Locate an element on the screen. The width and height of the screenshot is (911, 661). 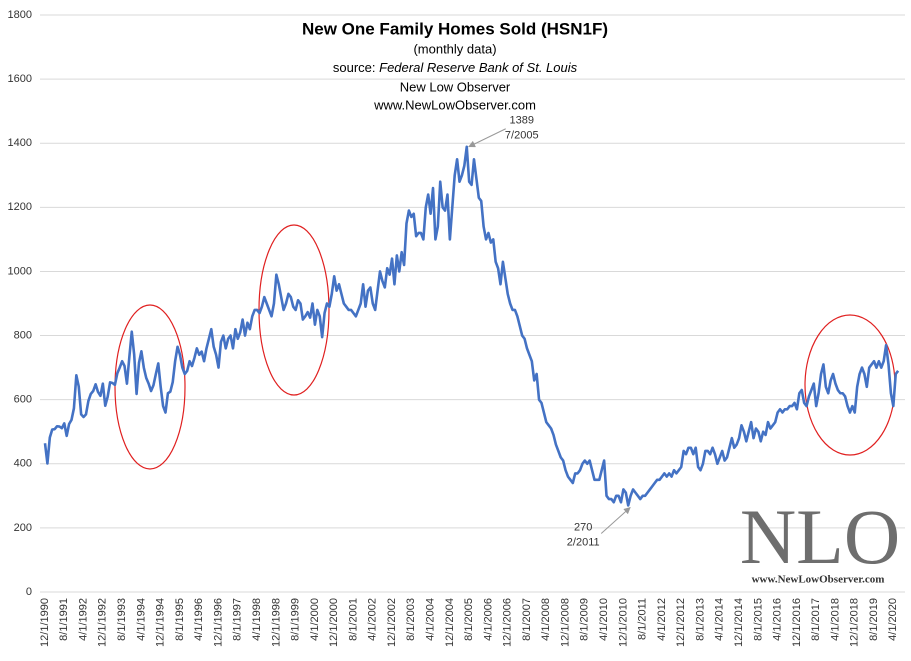
annotation-date: 7/2005 is located at coordinates (522, 136).